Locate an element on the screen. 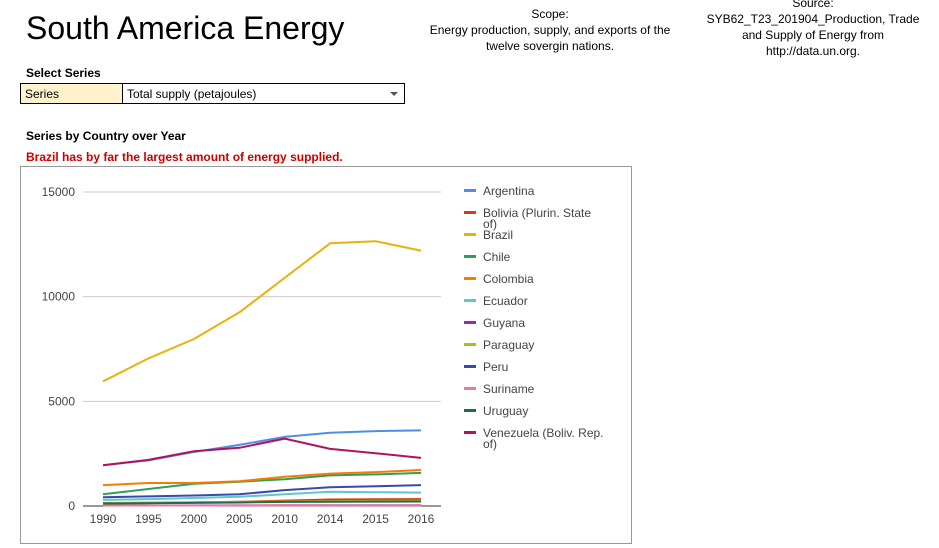  legend-item-venezuela-boliv-rep-of: Venezuela (Boliv. Rep.of) is located at coordinates (534, 438).